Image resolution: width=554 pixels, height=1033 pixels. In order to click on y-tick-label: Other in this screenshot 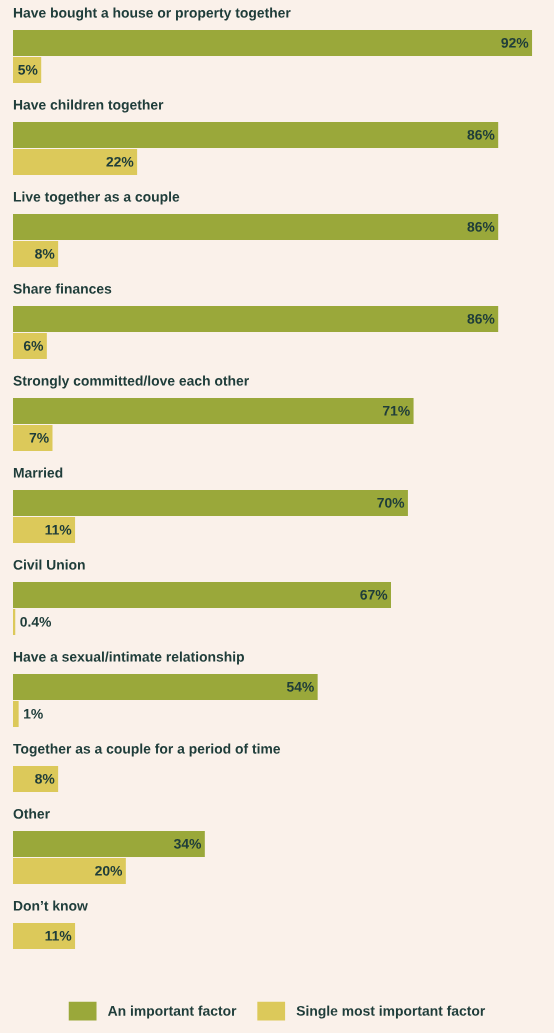, I will do `click(31, 813)`.